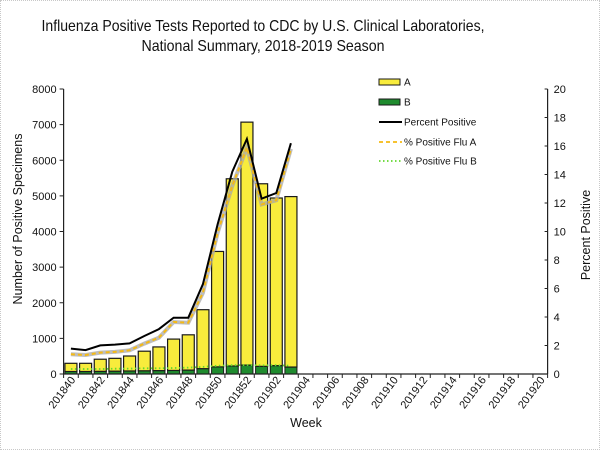 This screenshot has height=450, width=600. I want to click on y-axis-title: Number of Positive Specimens, so click(18, 219).